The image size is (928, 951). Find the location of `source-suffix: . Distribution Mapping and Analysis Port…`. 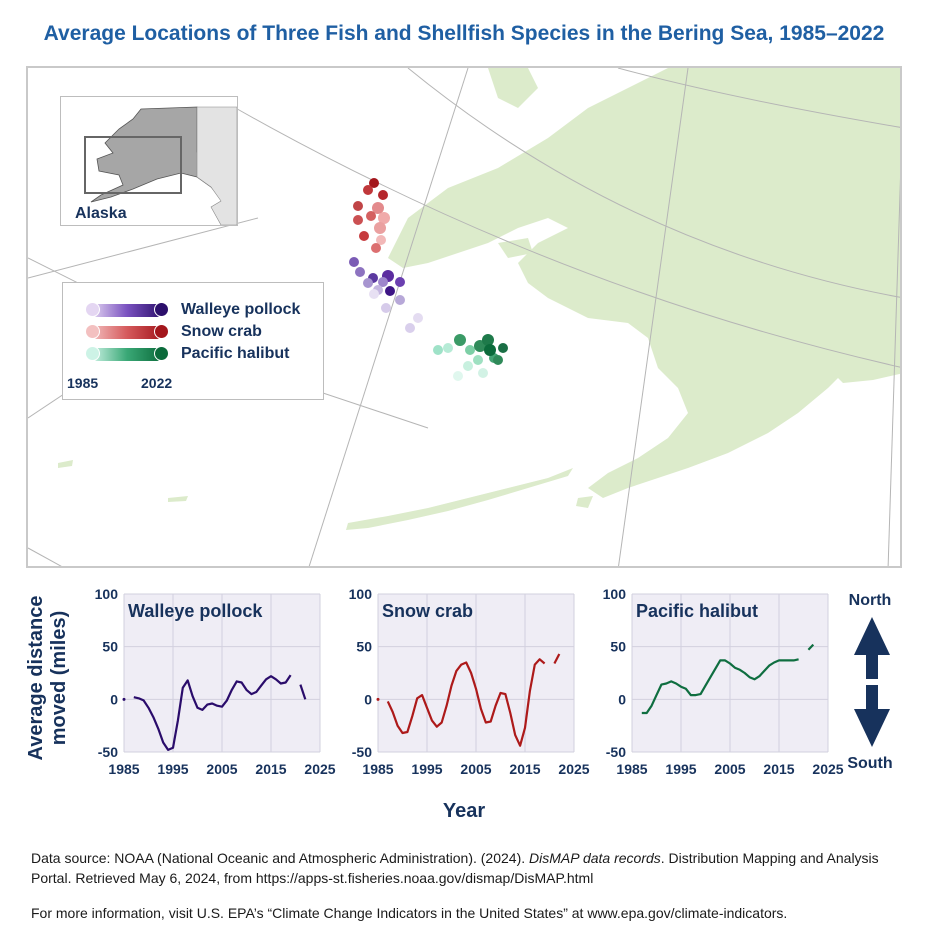

source-suffix: . Distribution Mapping and Analysis Port… is located at coordinates (455, 868).